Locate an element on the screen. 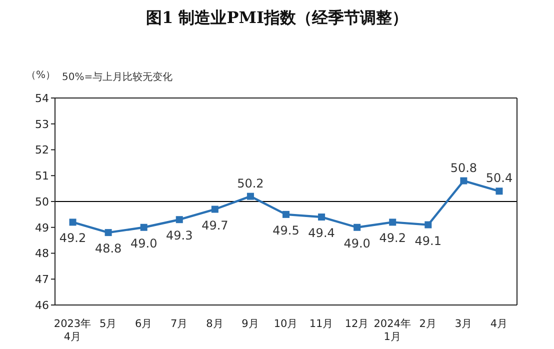  x-tick-label: 7月 is located at coordinates (179, 324).